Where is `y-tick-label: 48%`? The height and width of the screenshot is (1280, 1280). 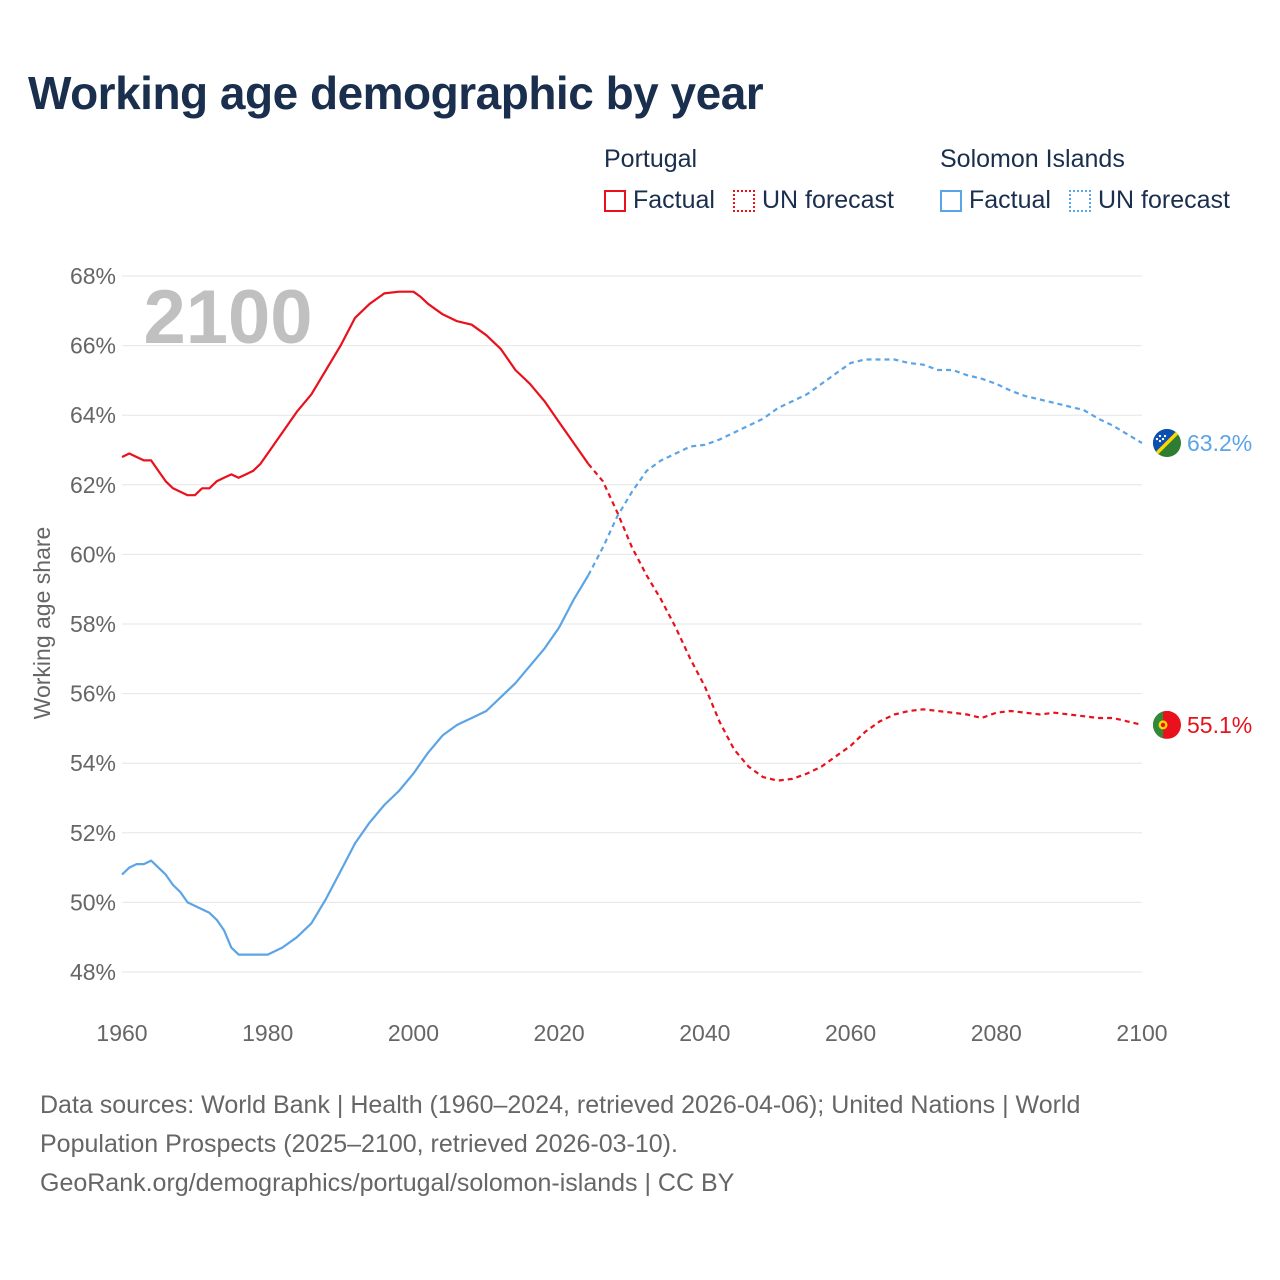 y-tick-label: 48% is located at coordinates (93, 972).